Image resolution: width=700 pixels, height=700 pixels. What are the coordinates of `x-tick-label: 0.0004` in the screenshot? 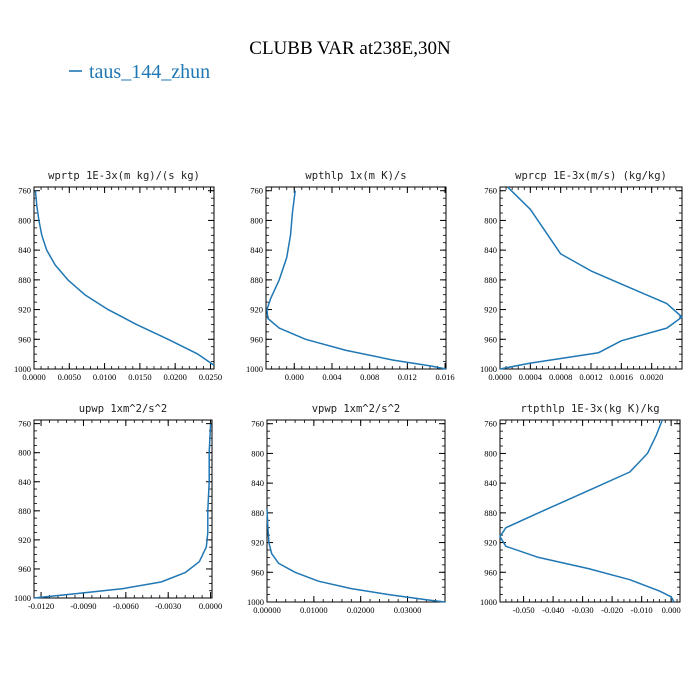 It's located at (531, 377).